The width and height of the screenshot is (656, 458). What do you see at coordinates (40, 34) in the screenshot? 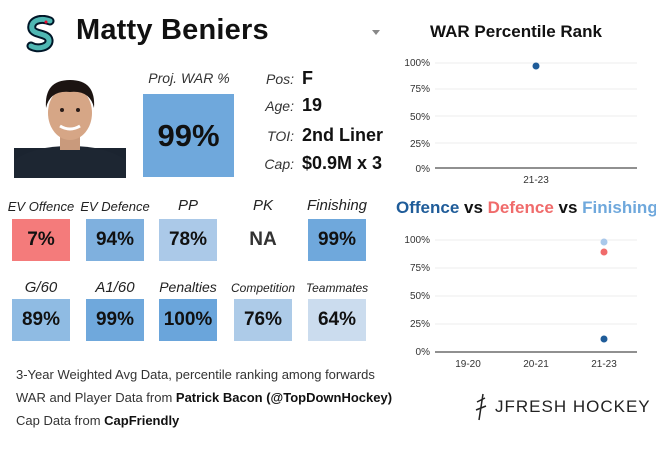
I see `seattle-kraken-logo-icon` at bounding box center [40, 34].